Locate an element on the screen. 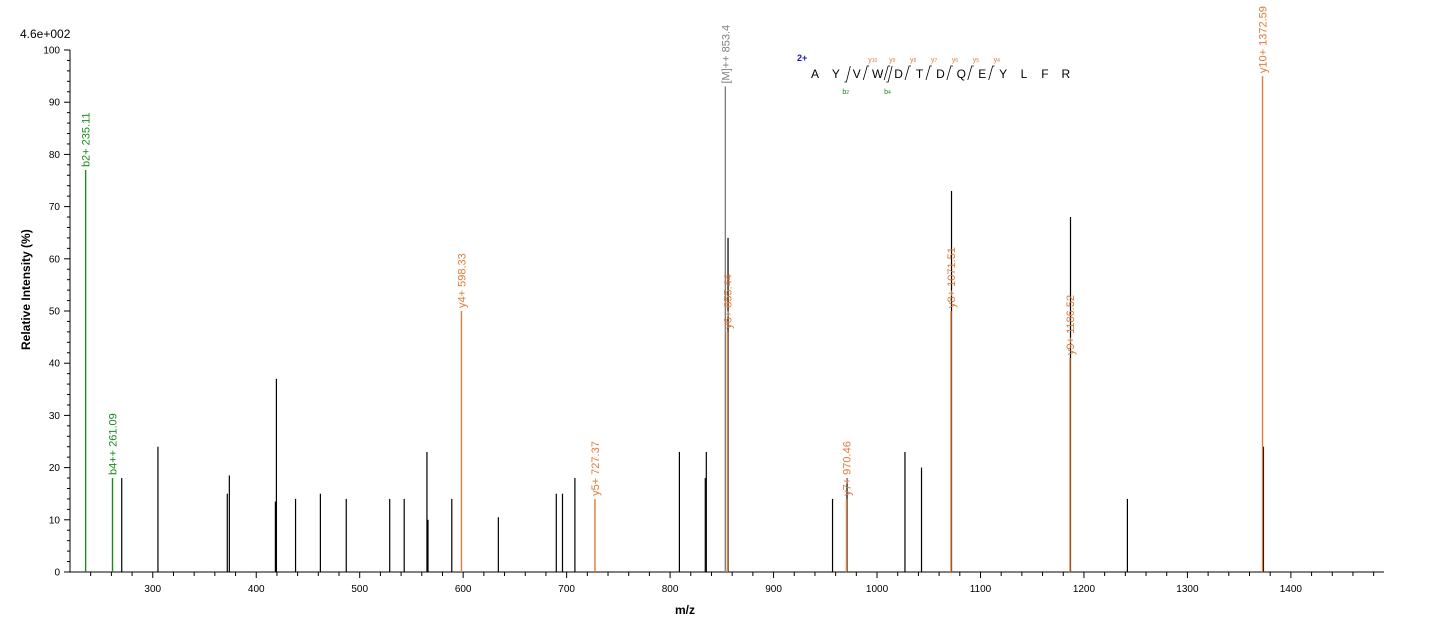  x-tick-label: 1100 is located at coordinates (981, 589).